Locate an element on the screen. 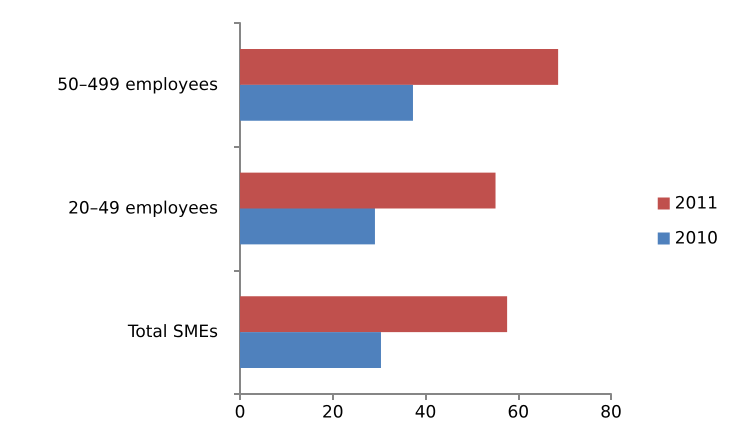 The width and height of the screenshot is (739, 442). y-tick-label: 50–499 employees is located at coordinates (137, 84).